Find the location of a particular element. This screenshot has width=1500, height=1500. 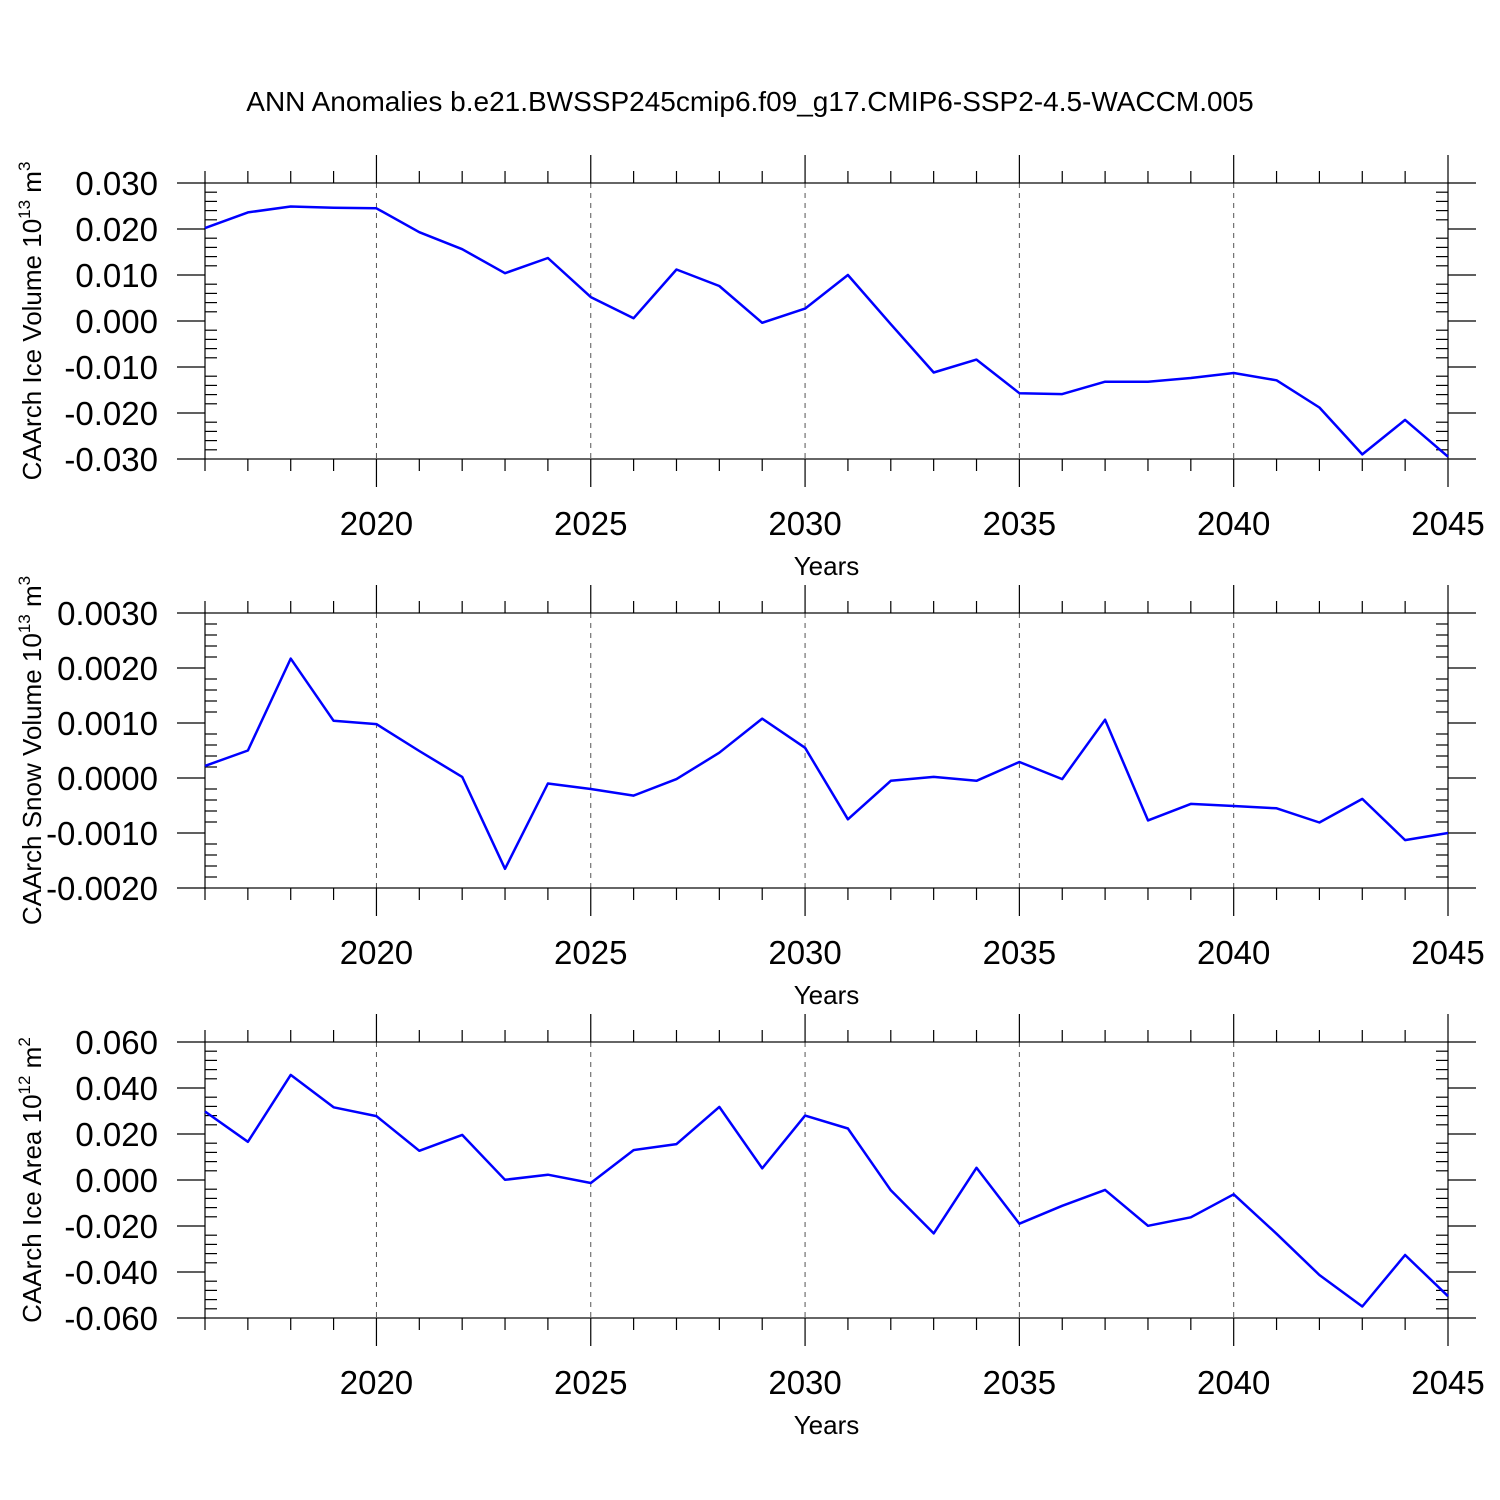

y-axis-title: CAArch Ice Volume 1013 m3 is located at coordinates (31, 321).